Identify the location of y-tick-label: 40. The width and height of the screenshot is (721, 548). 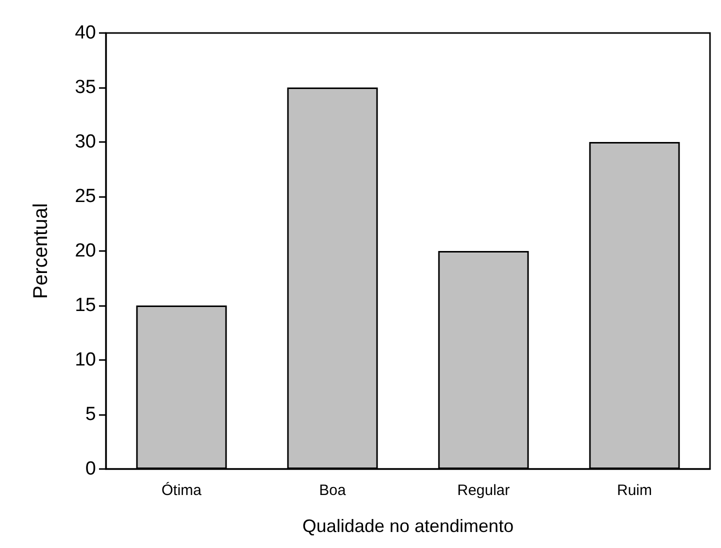
(85, 33).